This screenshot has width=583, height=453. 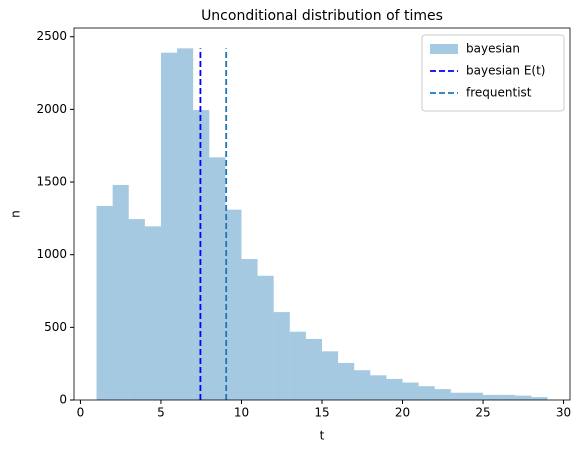 I want to click on x-axis-label: t, so click(x=322, y=436).